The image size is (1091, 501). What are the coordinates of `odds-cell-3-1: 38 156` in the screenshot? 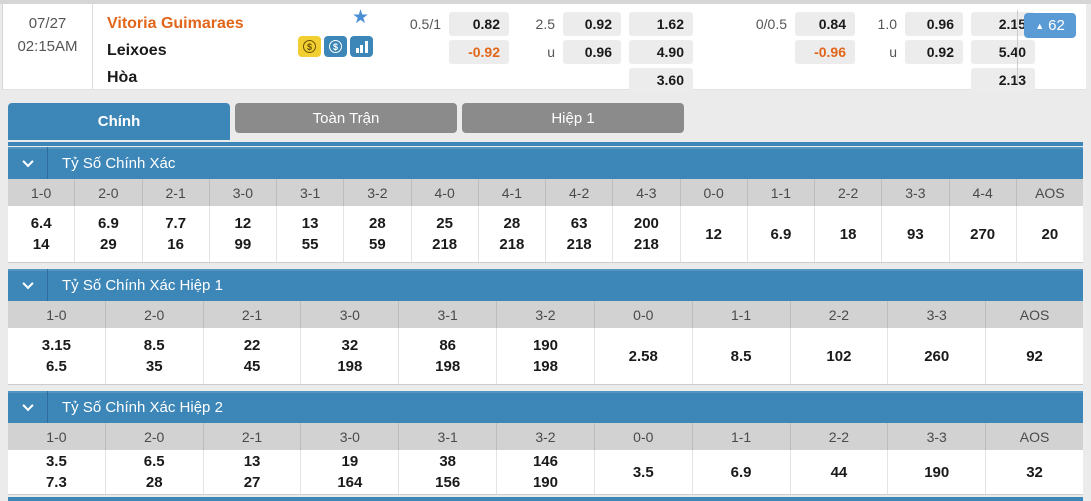 It's located at (448, 472).